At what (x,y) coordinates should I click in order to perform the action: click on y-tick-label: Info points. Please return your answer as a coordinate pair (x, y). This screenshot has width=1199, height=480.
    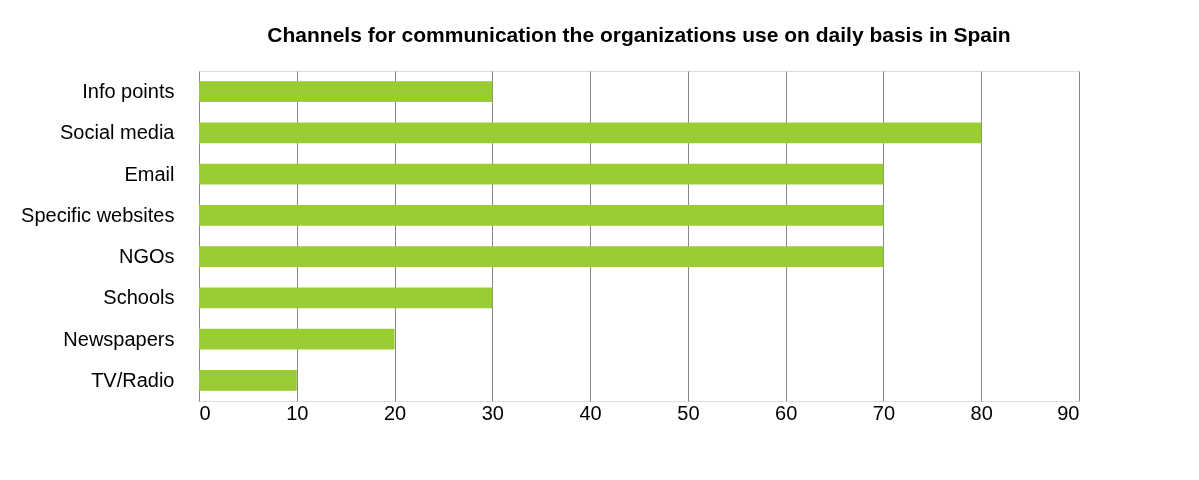
    Looking at the image, I should click on (128, 91).